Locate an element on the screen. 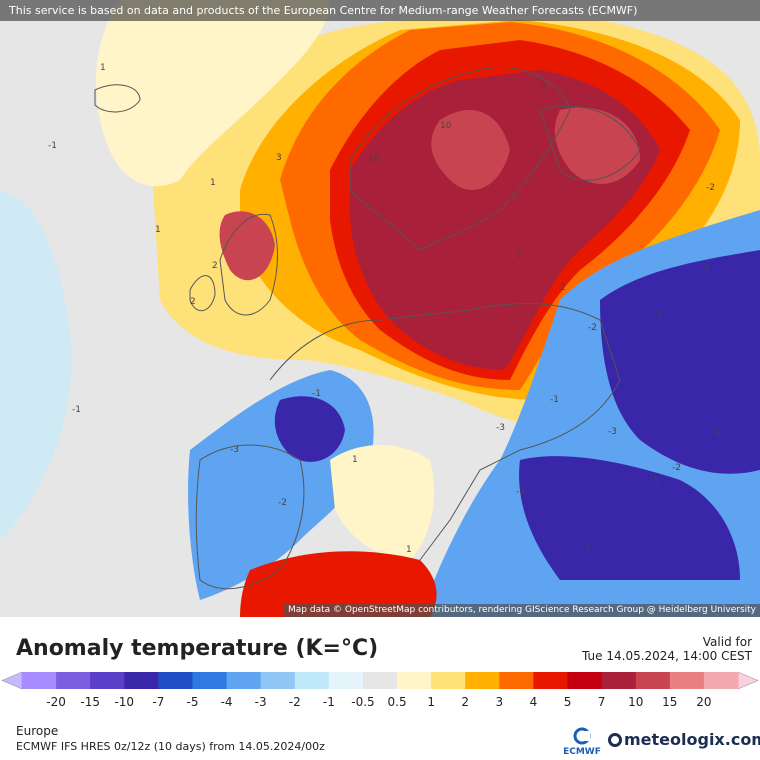 The width and height of the screenshot is (760, 760). legend-tick-label: -3 is located at coordinates (261, 702).